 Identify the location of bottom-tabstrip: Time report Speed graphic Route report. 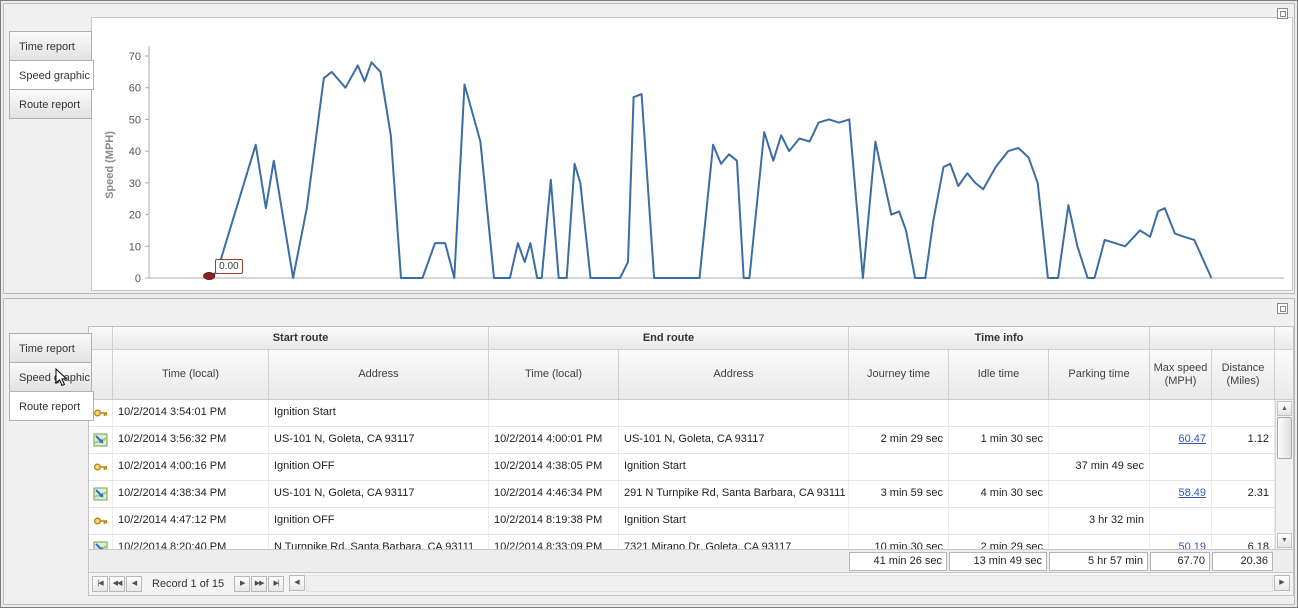
(52, 377).